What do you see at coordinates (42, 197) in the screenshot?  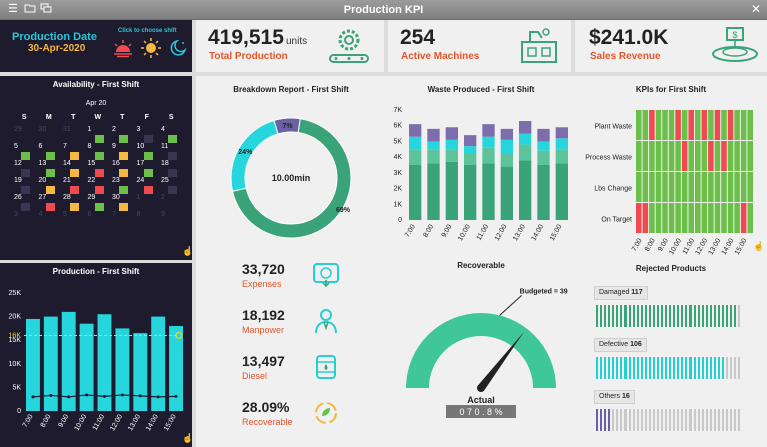 I see `calendar-day-label: 27` at bounding box center [42, 197].